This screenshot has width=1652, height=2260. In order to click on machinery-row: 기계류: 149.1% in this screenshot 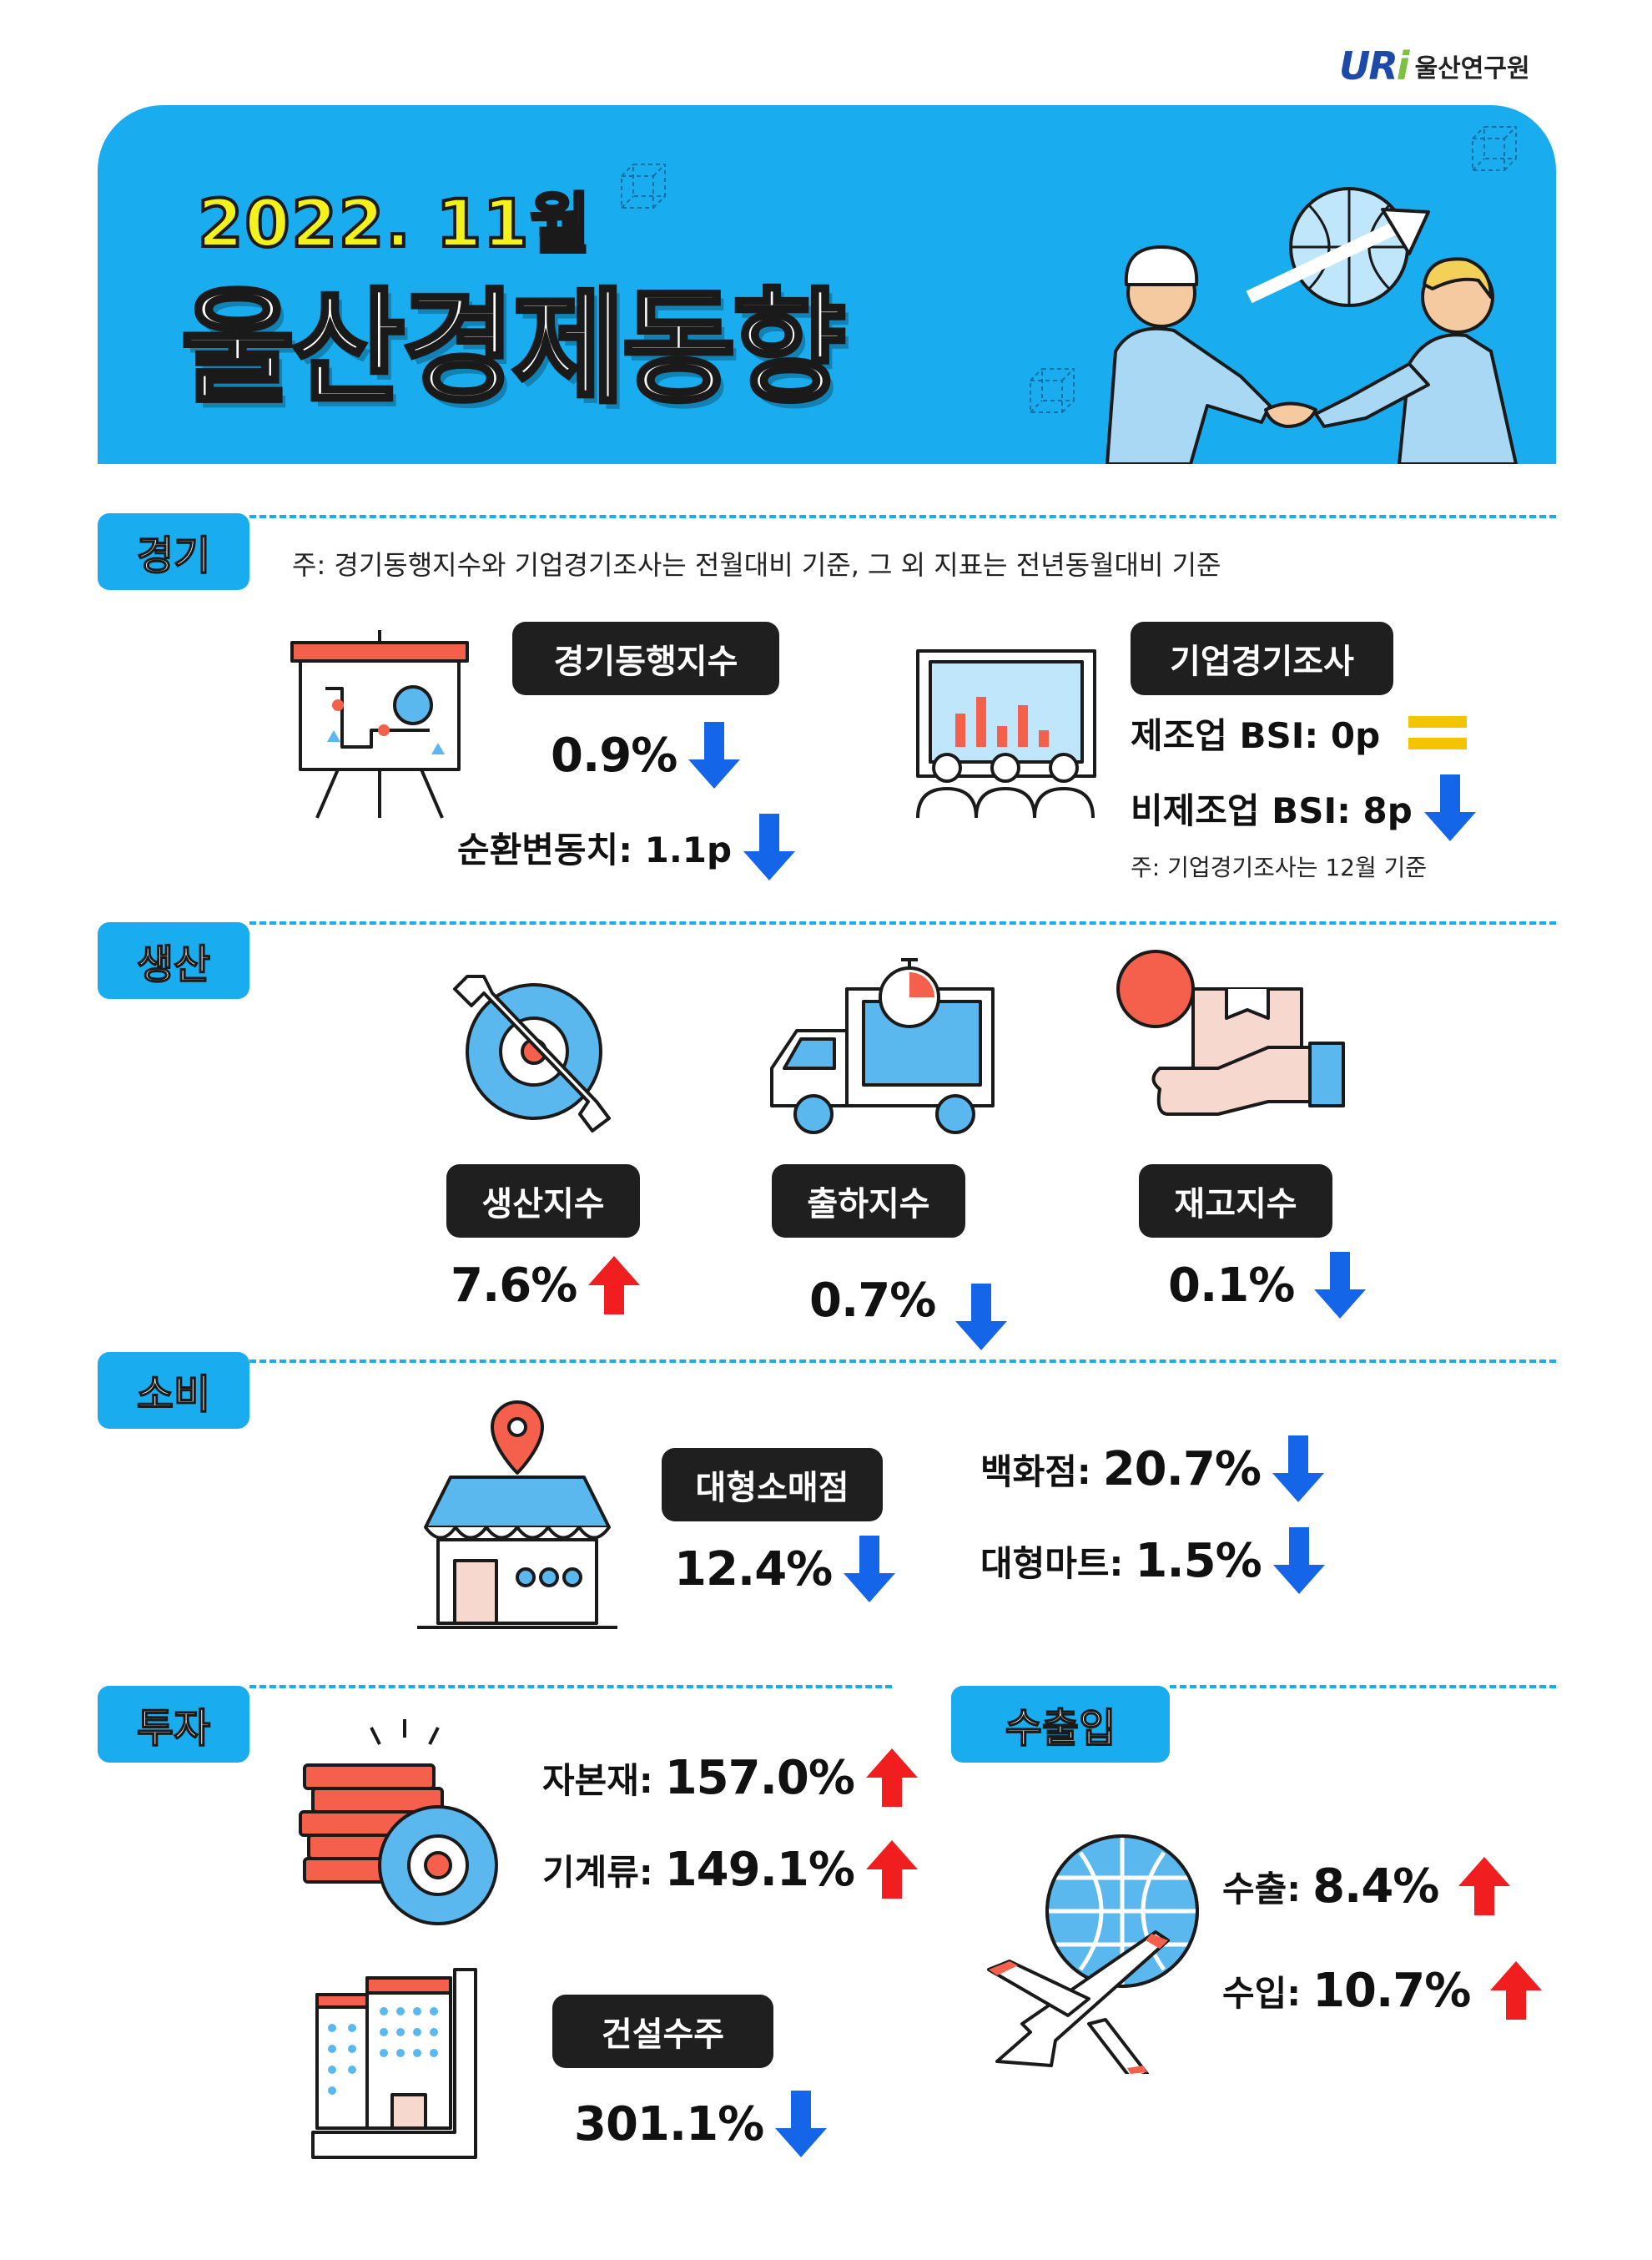, I will do `click(730, 1869)`.